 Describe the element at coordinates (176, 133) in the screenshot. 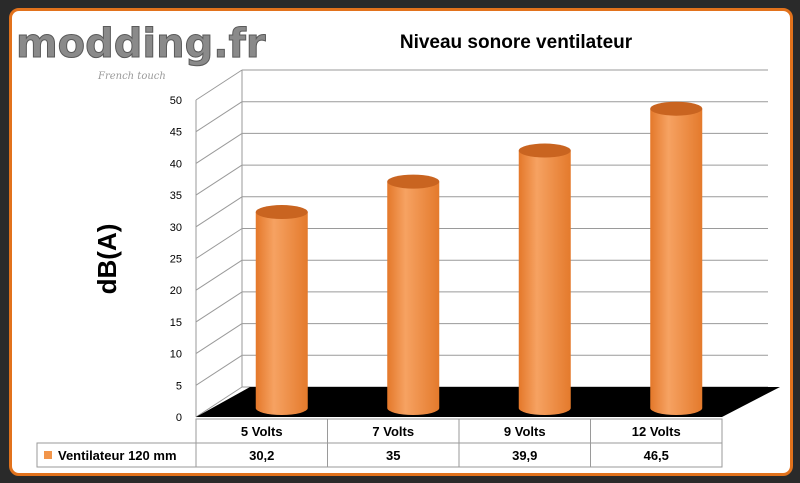

I see `y-tick-label: 45` at that location.